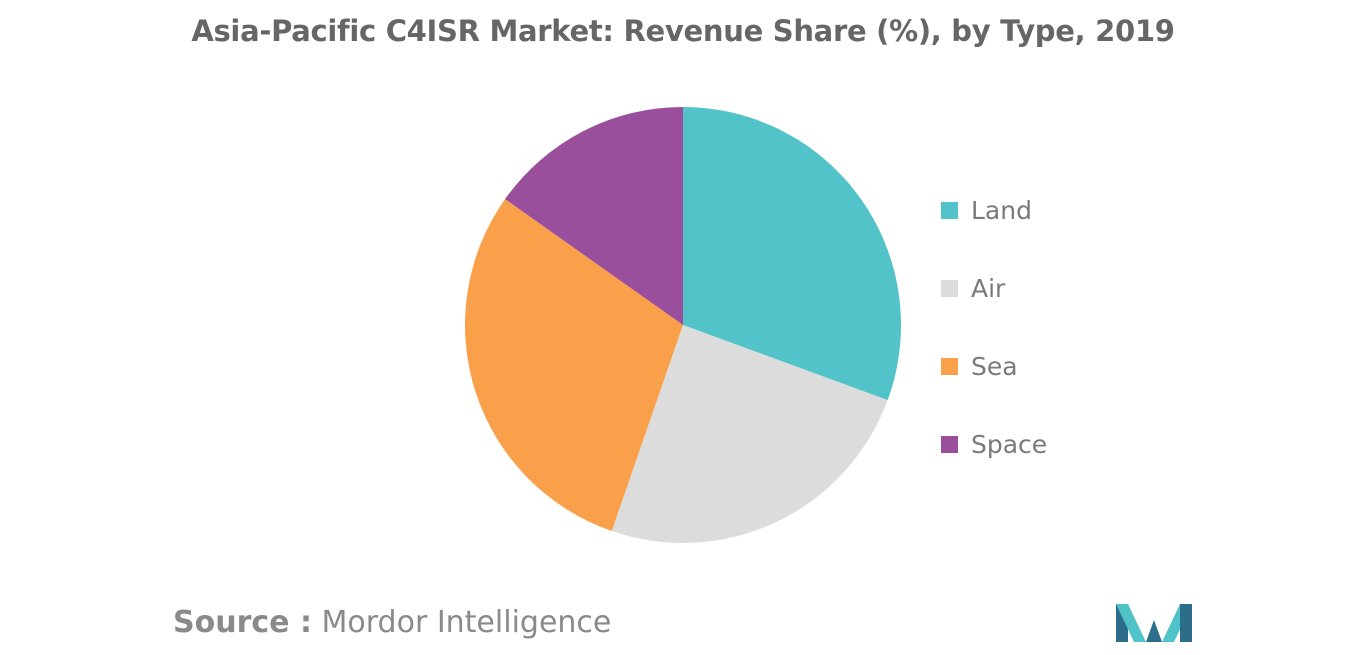 This screenshot has height=655, width=1366. I want to click on legend-swatch-land, so click(949, 210).